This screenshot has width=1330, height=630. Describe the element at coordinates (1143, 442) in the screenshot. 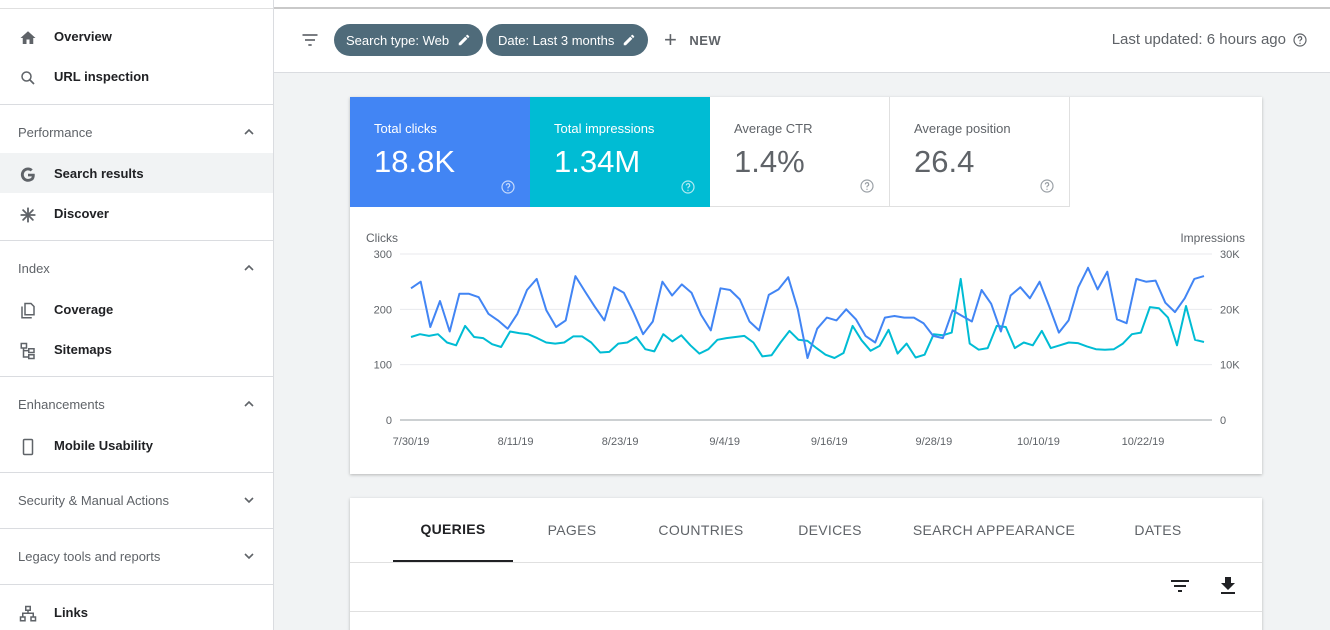

I see `x-tick-label: 10/22/19` at that location.